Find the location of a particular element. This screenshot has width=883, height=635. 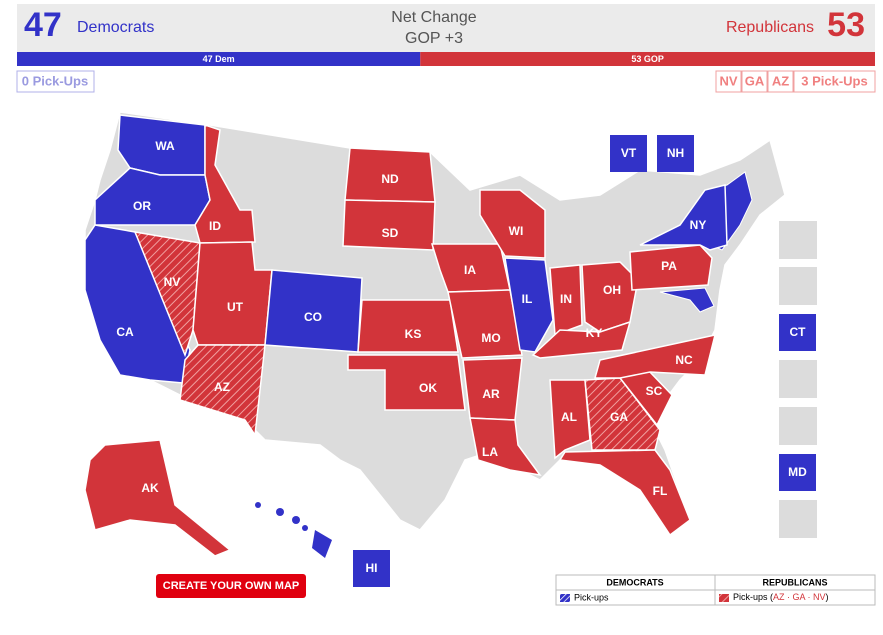

state-label: MO is located at coordinates (490, 338).